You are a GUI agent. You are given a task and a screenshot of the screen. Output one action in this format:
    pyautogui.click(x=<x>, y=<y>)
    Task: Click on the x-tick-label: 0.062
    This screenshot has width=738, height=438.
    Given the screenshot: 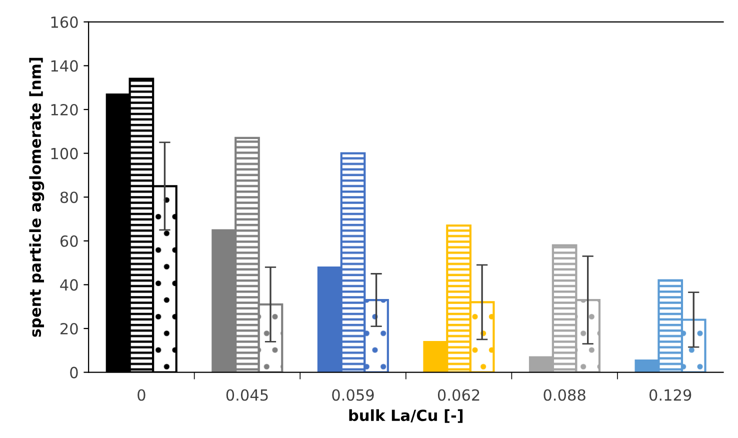 What is the action you would take?
    pyautogui.click(x=459, y=395)
    